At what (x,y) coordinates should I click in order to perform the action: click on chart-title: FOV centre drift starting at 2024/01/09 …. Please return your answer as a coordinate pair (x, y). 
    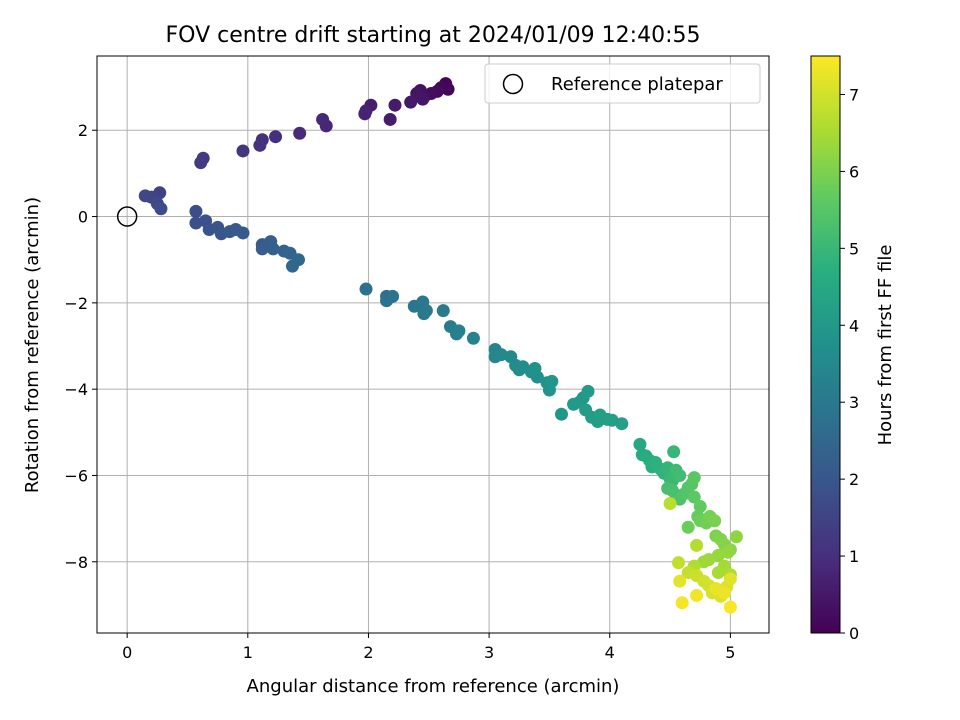
    Looking at the image, I should click on (433, 35).